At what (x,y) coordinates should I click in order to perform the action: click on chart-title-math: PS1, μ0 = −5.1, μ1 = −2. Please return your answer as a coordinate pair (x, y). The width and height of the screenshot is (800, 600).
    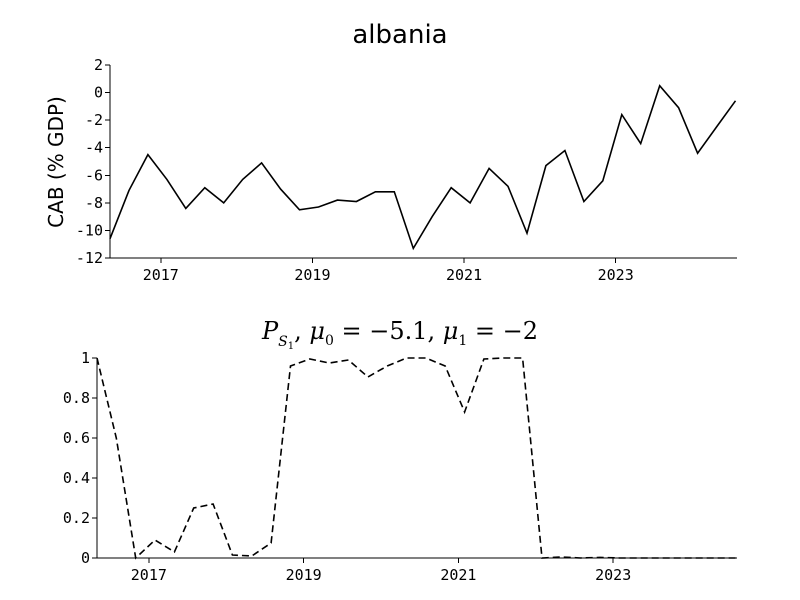
    Looking at the image, I should click on (399, 334).